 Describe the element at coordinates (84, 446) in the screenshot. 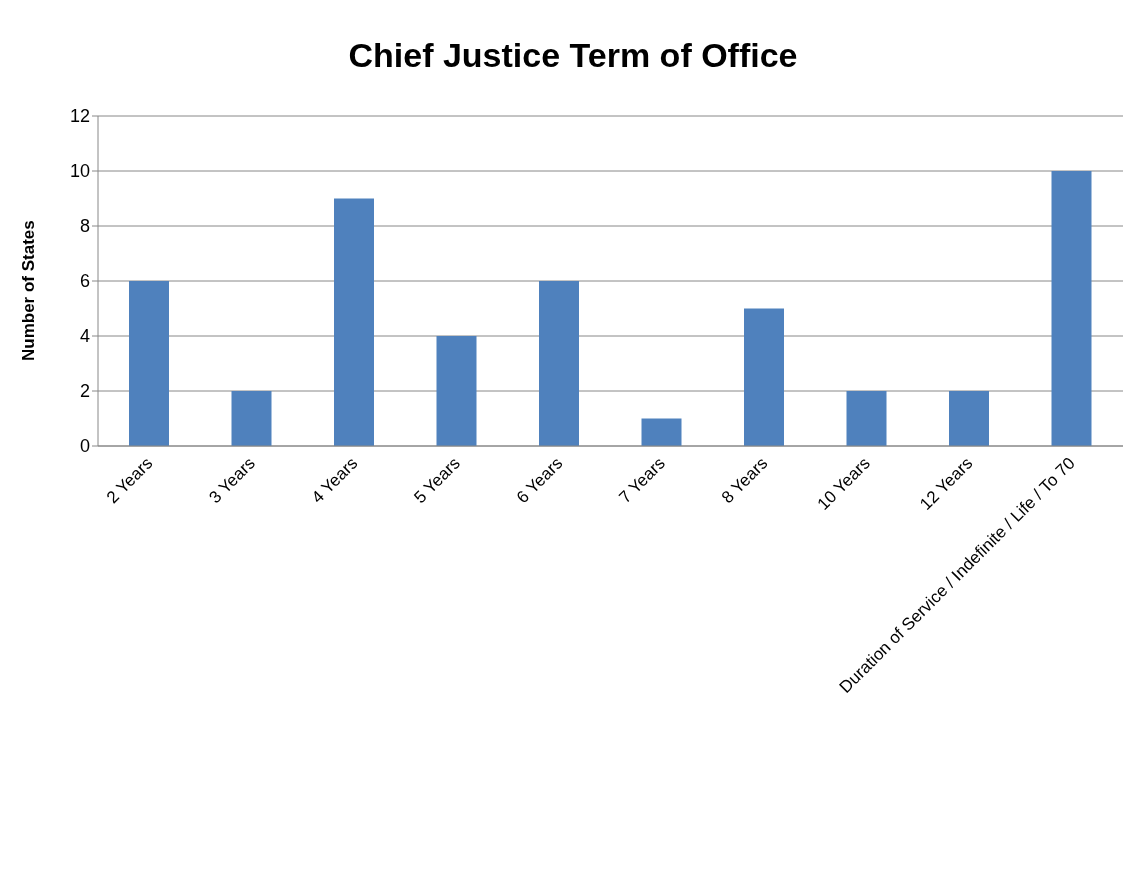

I see `y-tick-label: 0` at that location.